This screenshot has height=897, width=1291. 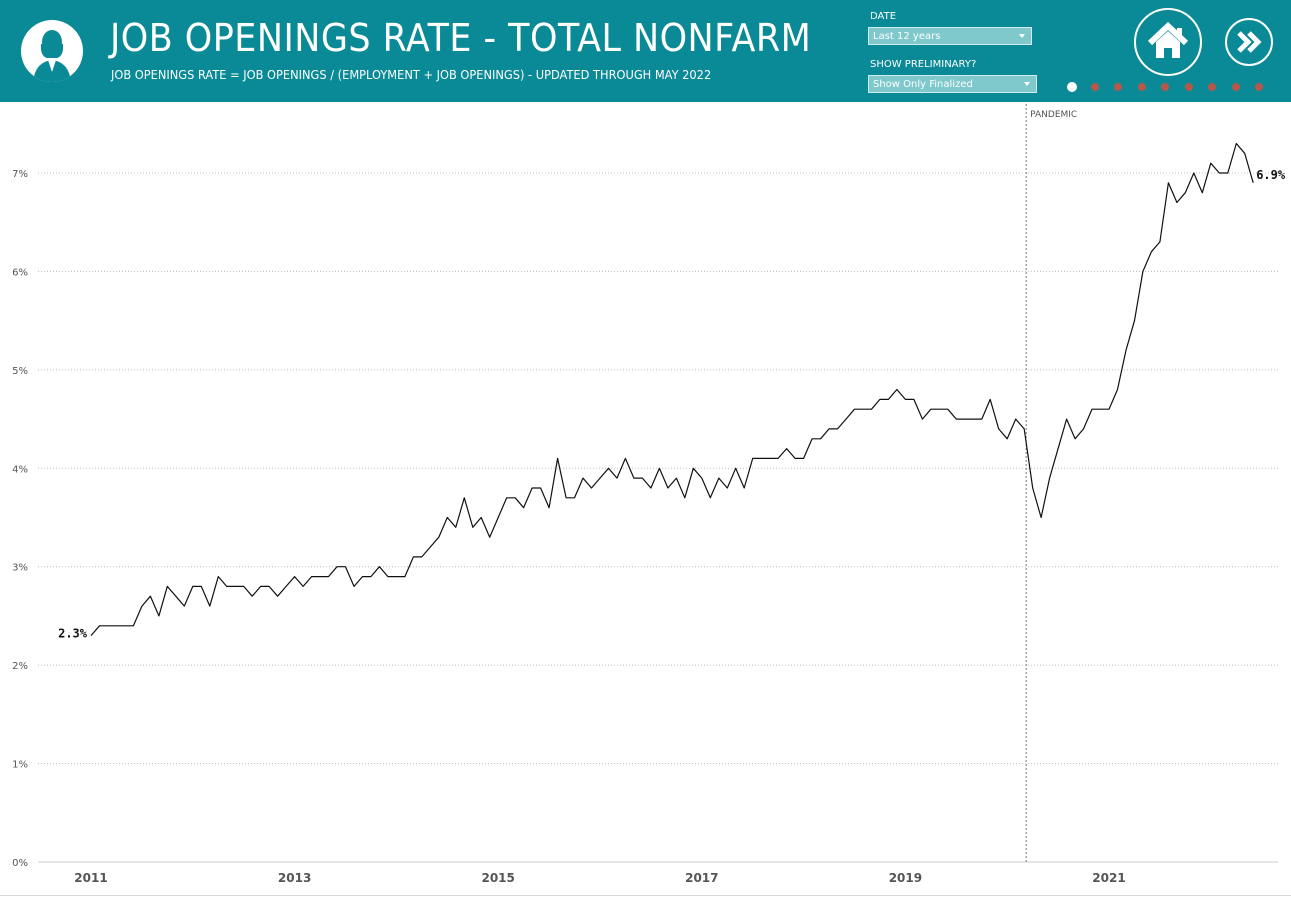 What do you see at coordinates (645, 895) in the screenshot?
I see `chart-bottom-border` at bounding box center [645, 895].